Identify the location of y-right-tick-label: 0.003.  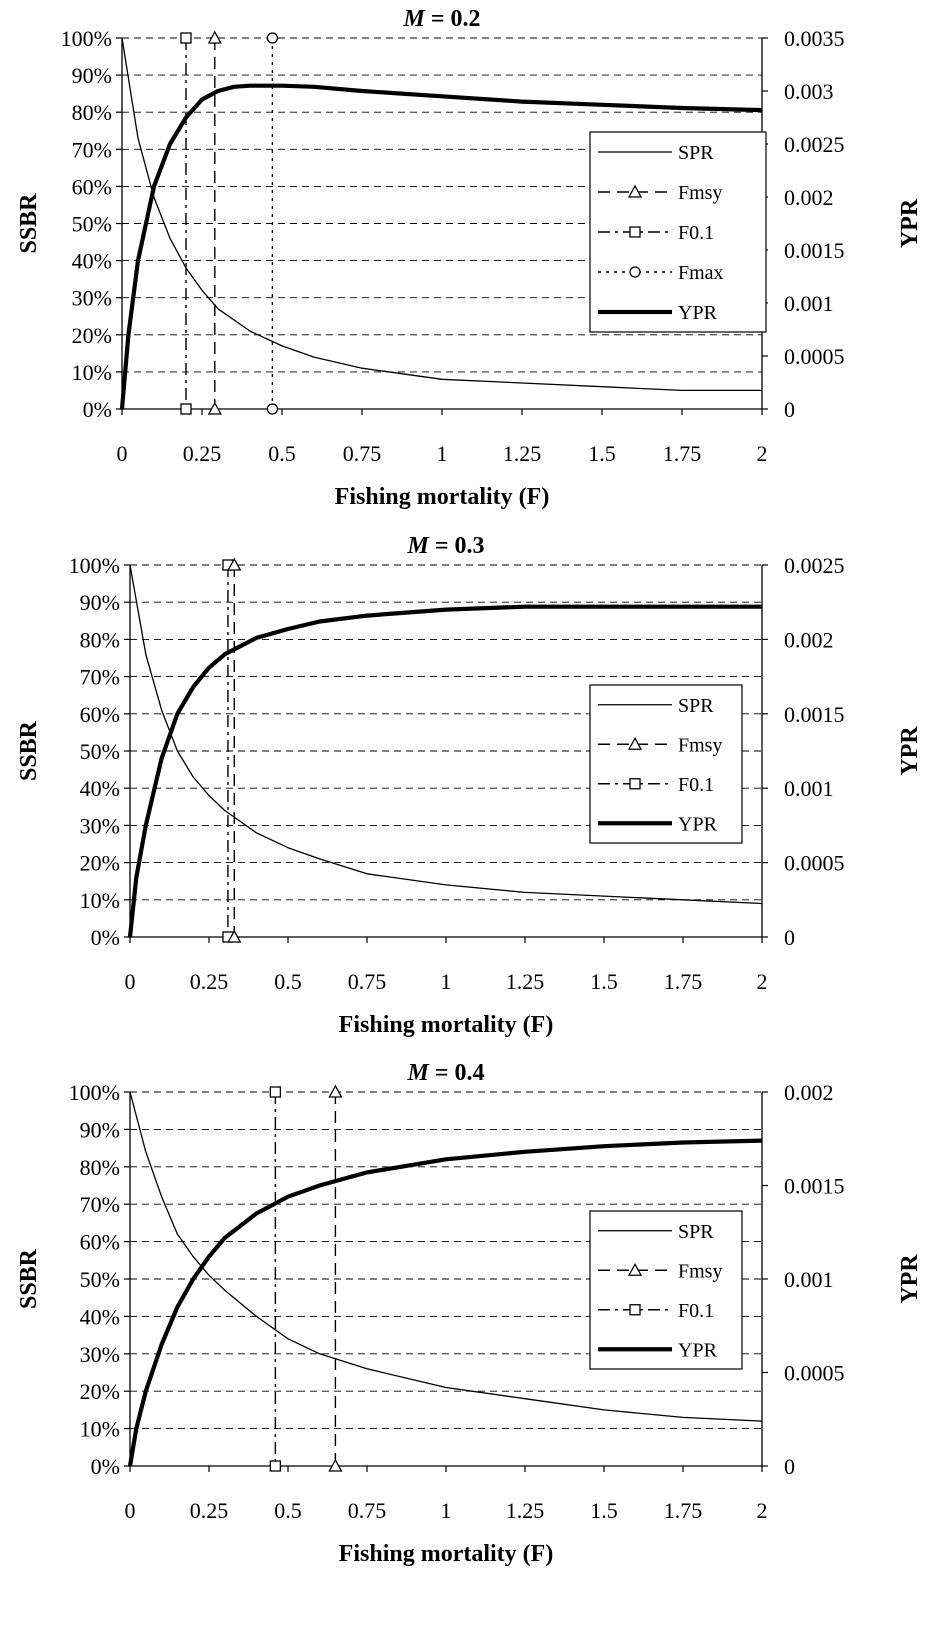
(809, 91).